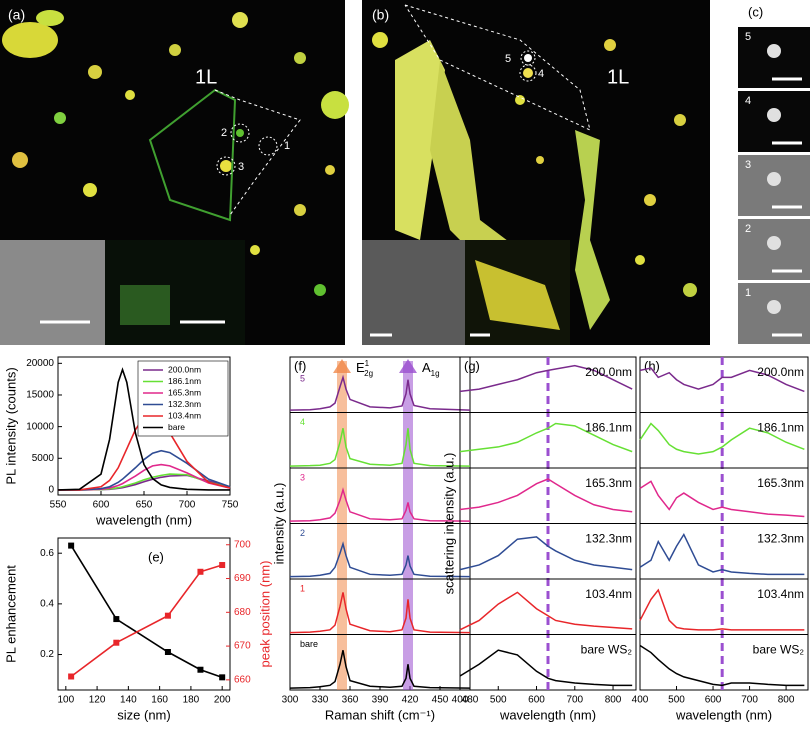 The image size is (810, 731). Describe the element at coordinates (290, 700) in the screenshot. I see `x-tick-label: 300` at that location.